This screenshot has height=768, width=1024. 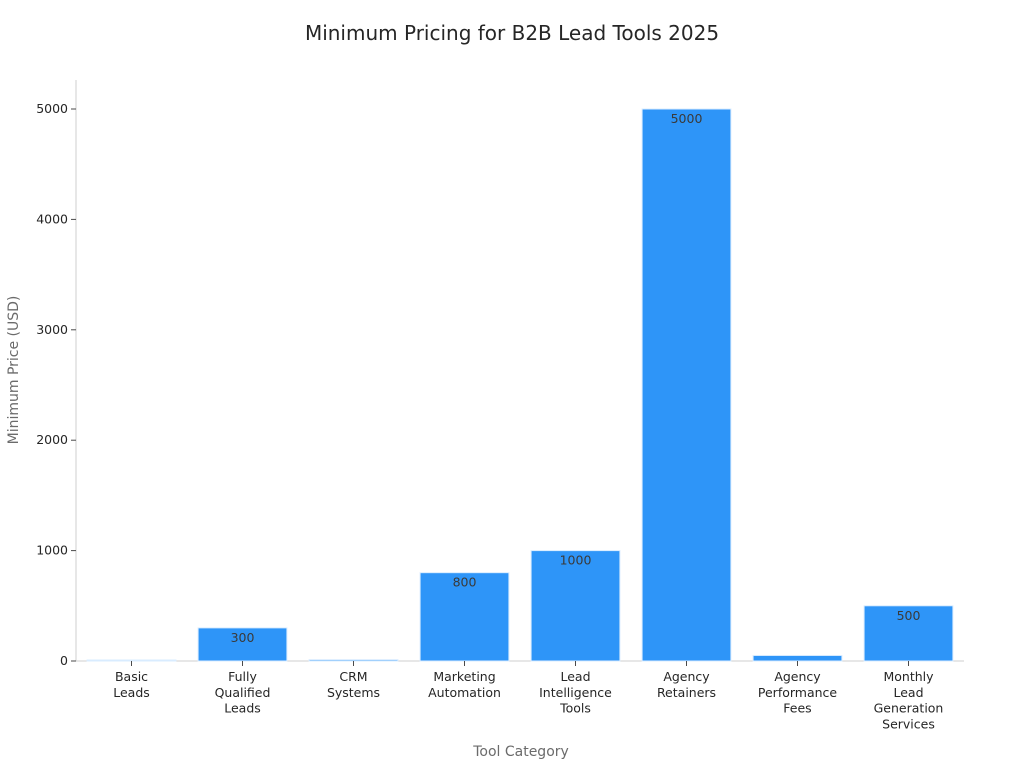 What do you see at coordinates (687, 118) in the screenshot?
I see `bar-value-label: 5000` at bounding box center [687, 118].